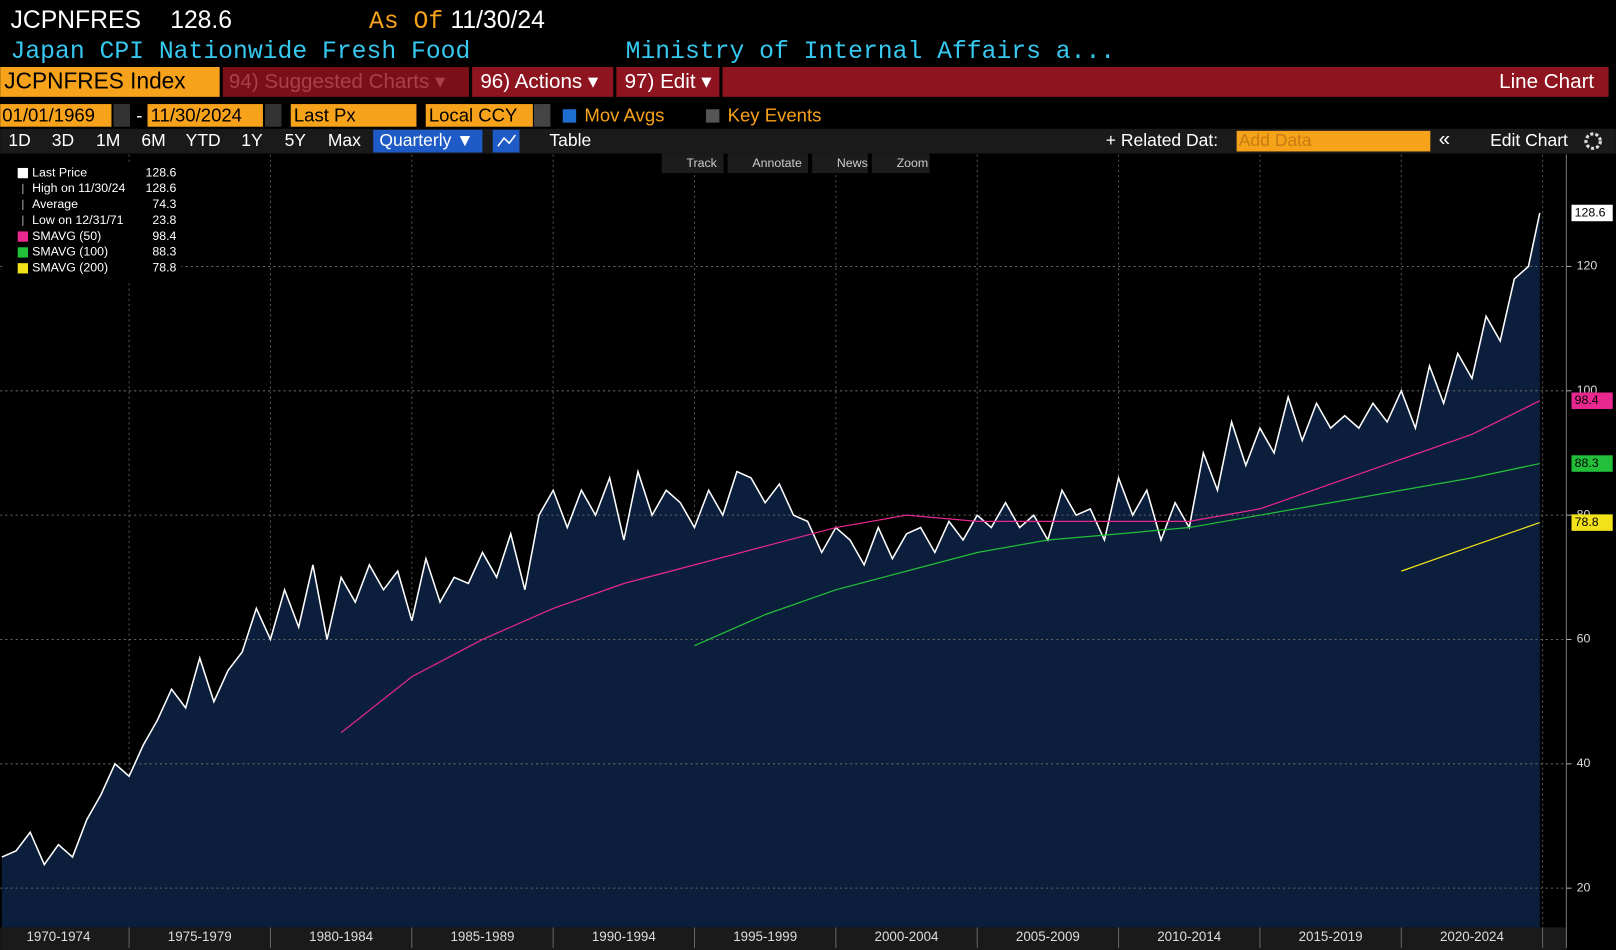 The height and width of the screenshot is (950, 1616). I want to click on period-button: 6M, so click(153, 140).